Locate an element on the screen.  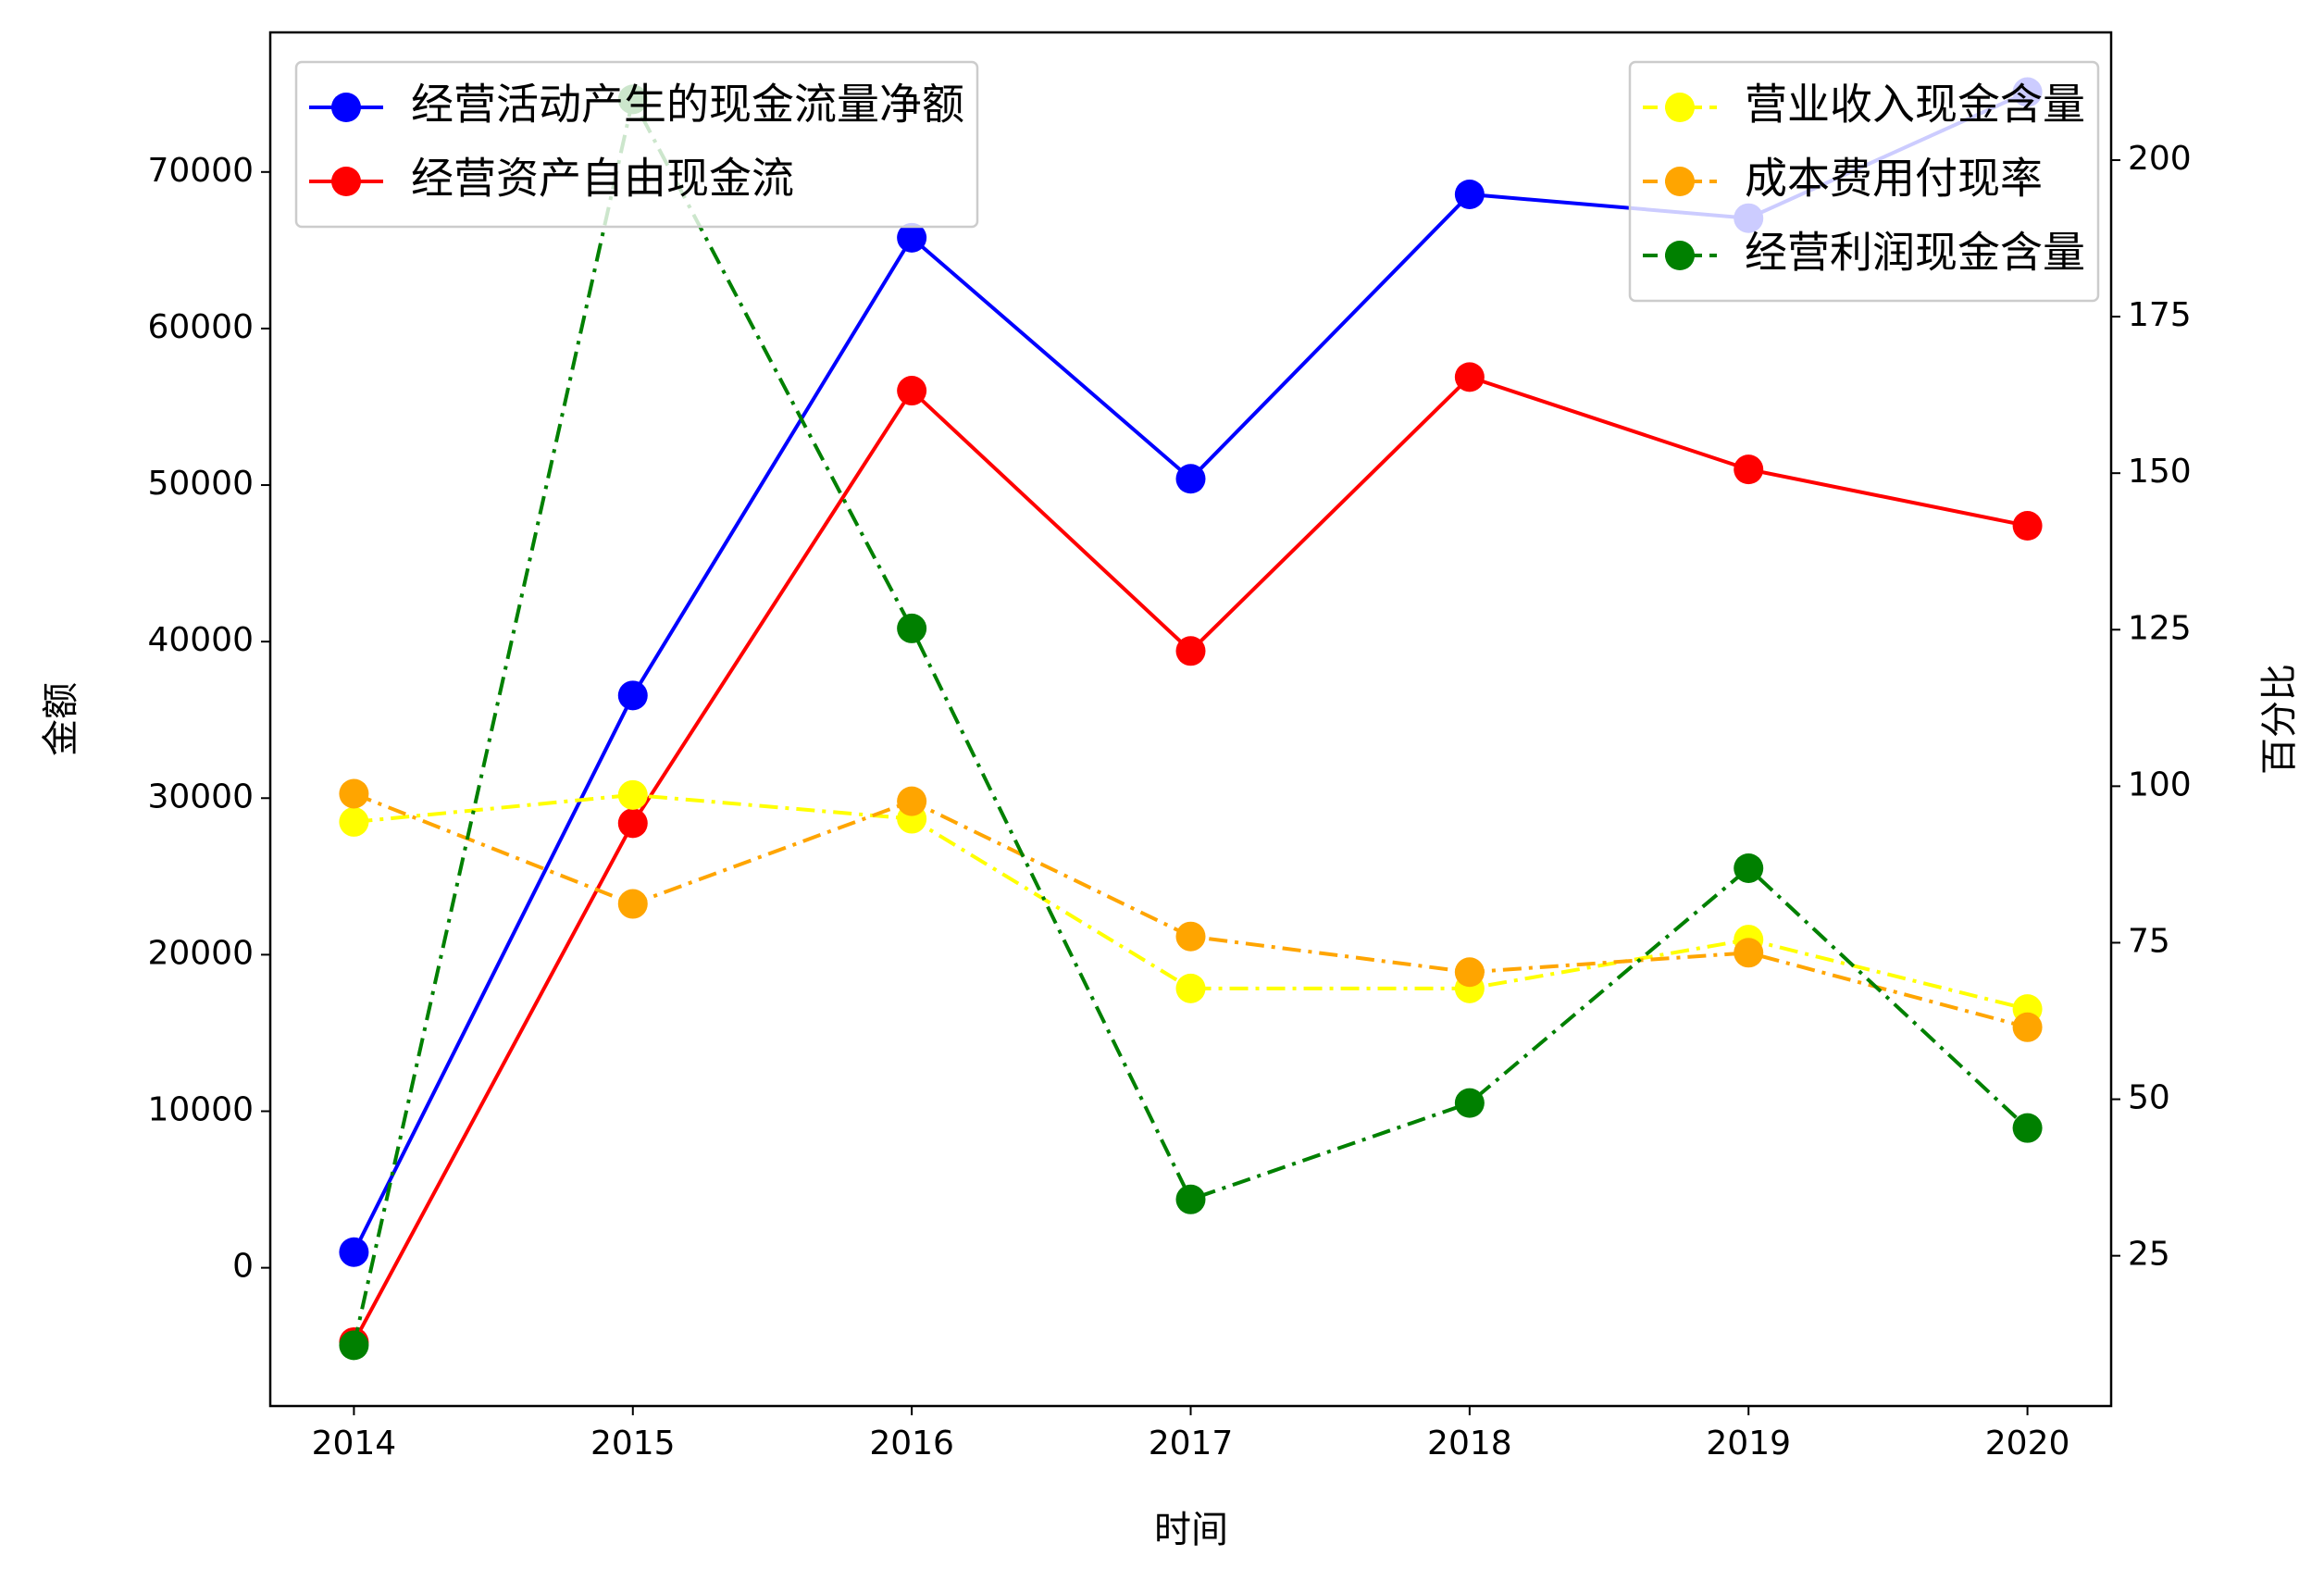
y2-tick-label: 150 is located at coordinates (2160, 472).